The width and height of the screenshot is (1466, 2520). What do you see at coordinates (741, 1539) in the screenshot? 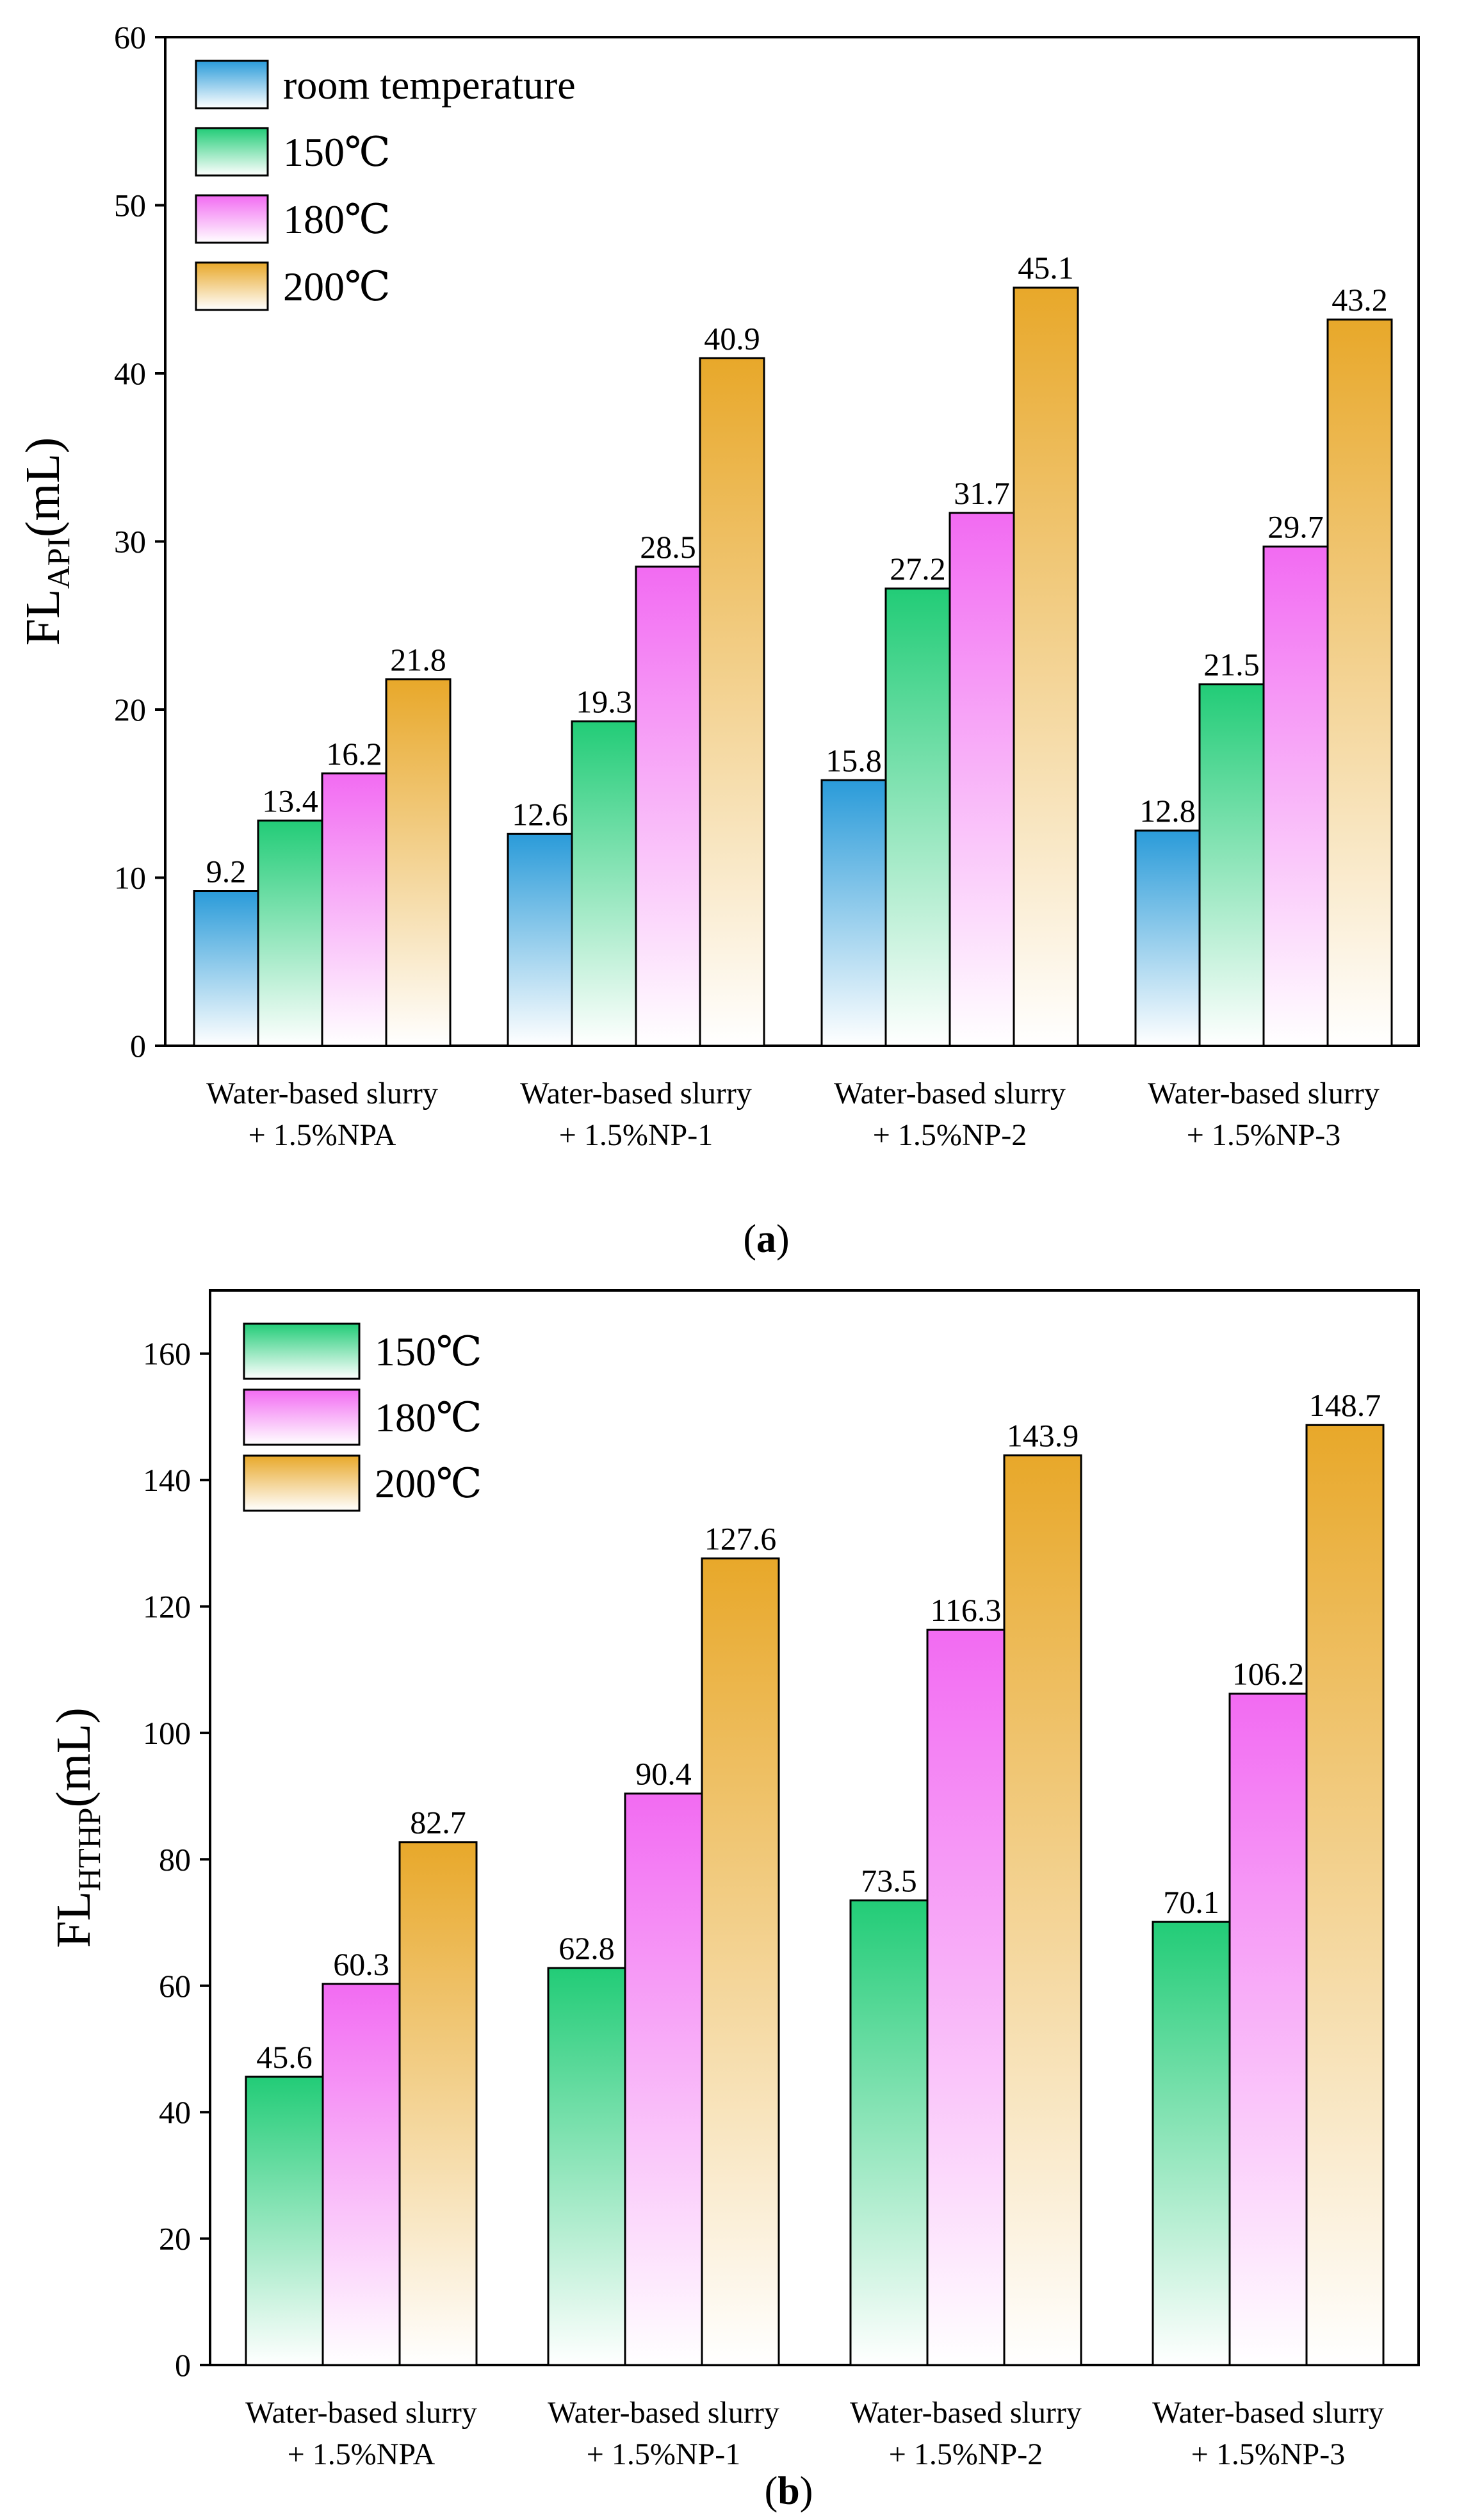
I see `panel-b-data-label: 127.6` at bounding box center [741, 1539].